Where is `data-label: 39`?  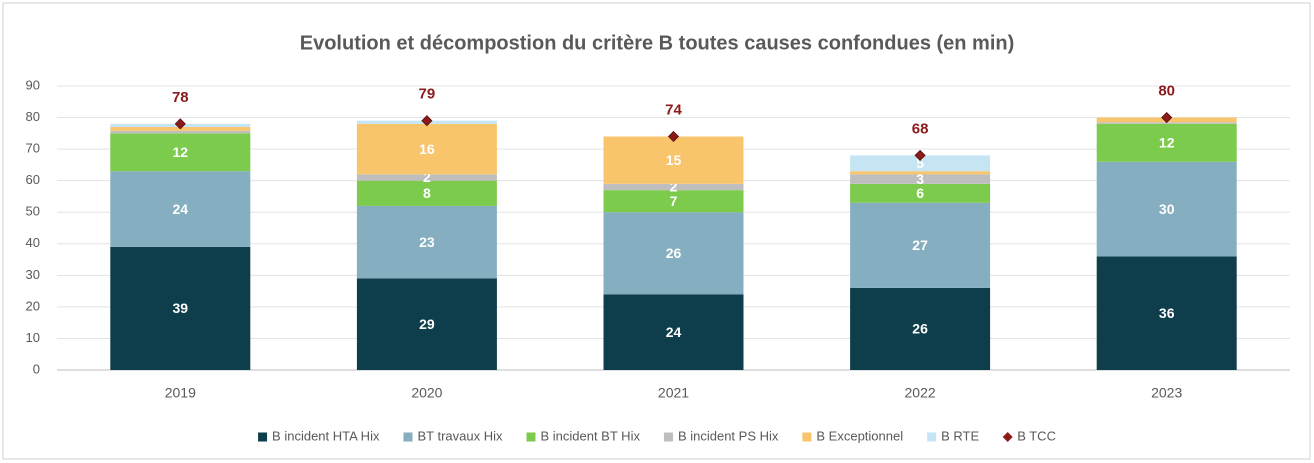
data-label: 39 is located at coordinates (181, 308).